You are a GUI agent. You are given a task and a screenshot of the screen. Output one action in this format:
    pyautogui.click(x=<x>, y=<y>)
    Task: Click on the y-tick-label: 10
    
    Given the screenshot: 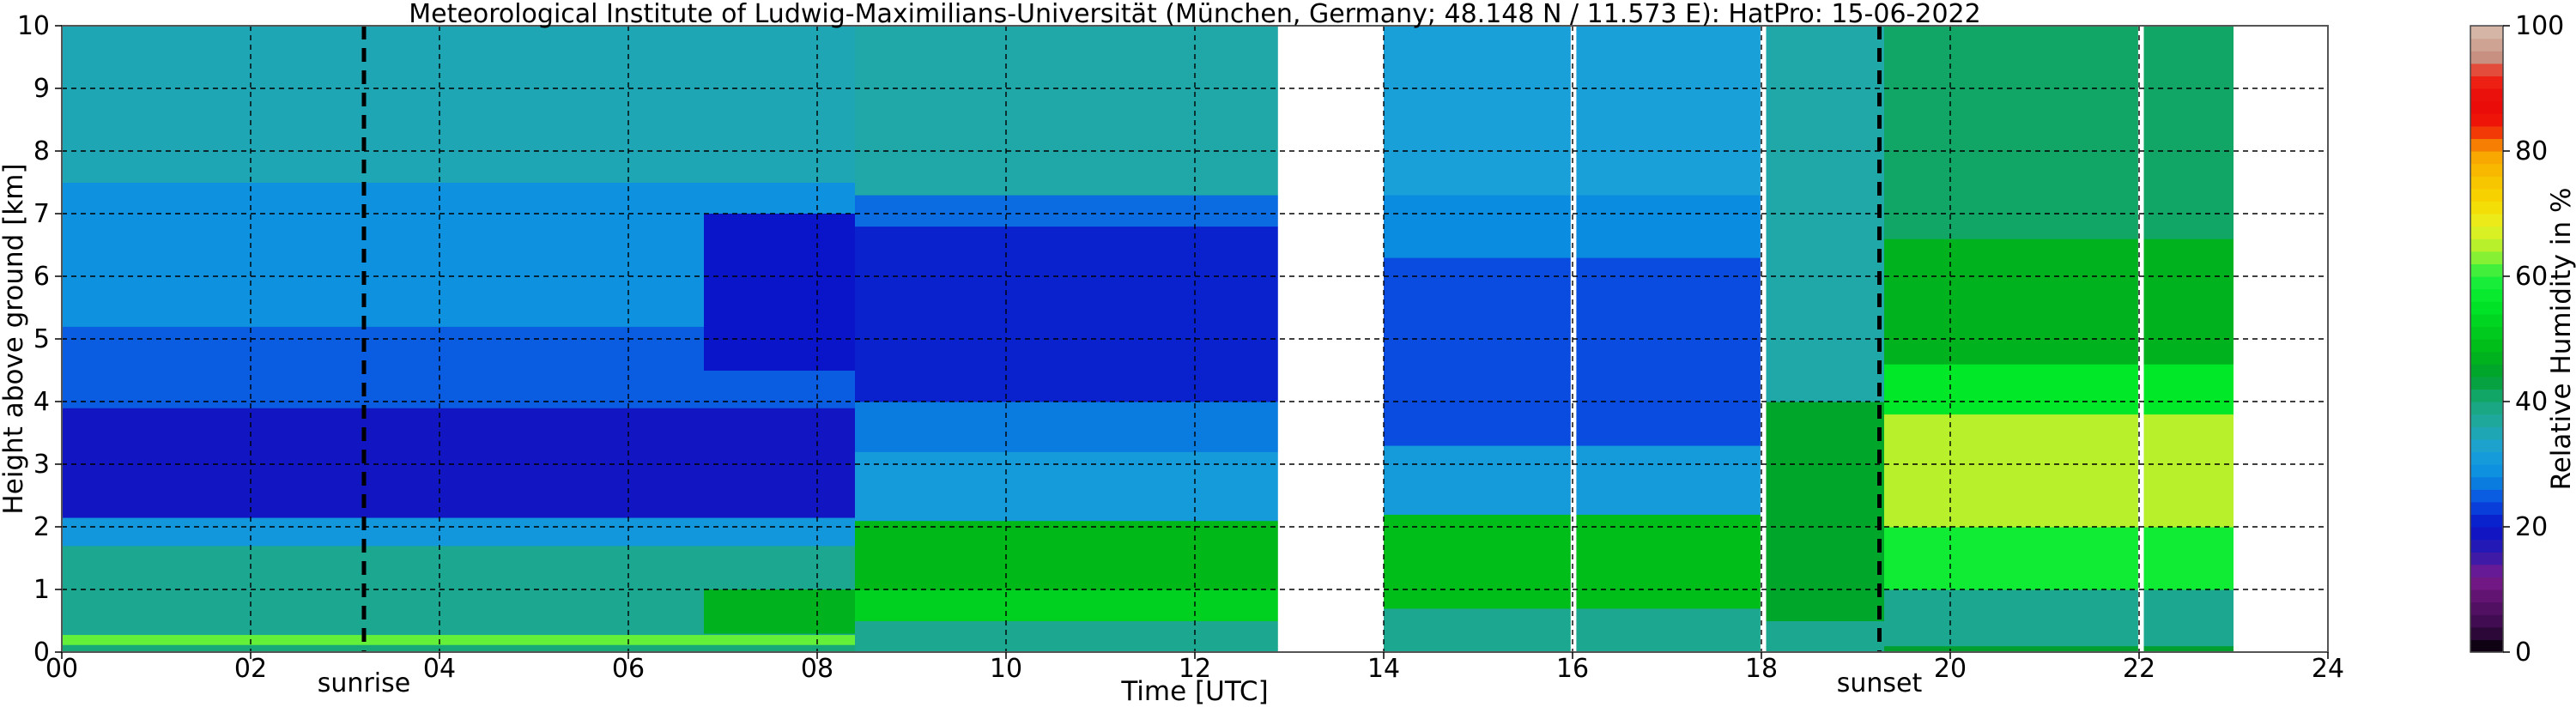 What is the action you would take?
    pyautogui.click(x=33, y=26)
    